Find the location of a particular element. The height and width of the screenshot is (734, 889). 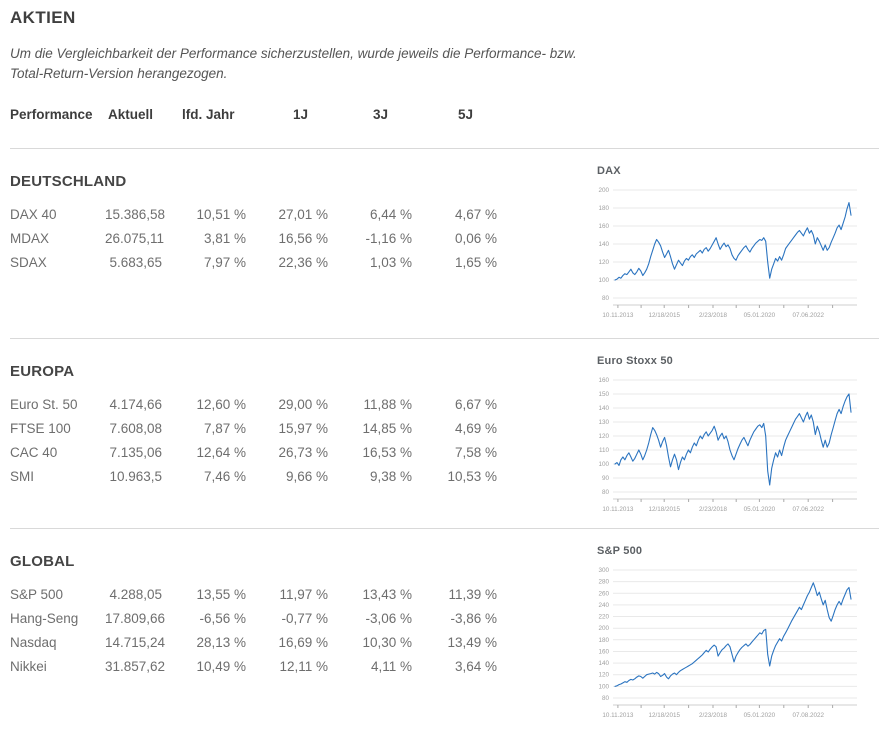

cell-lfd-jahr: 7,87 % is located at coordinates (224, 428).